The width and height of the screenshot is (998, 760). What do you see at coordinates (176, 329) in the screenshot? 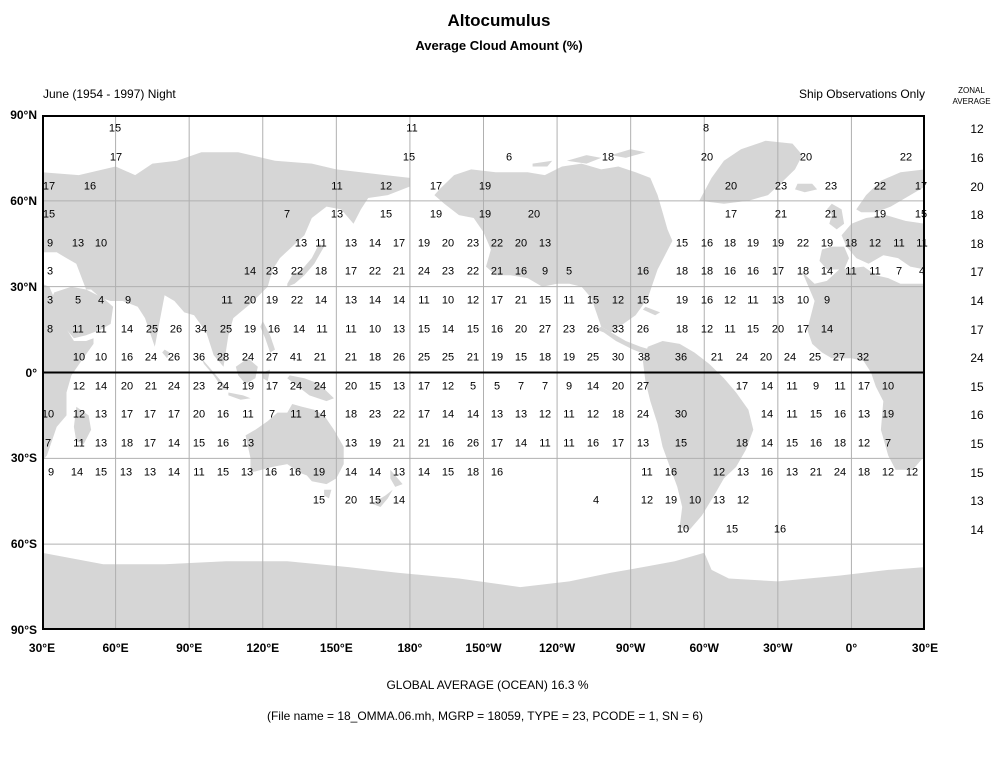
I see `grid-value-15N: 26` at bounding box center [176, 329].